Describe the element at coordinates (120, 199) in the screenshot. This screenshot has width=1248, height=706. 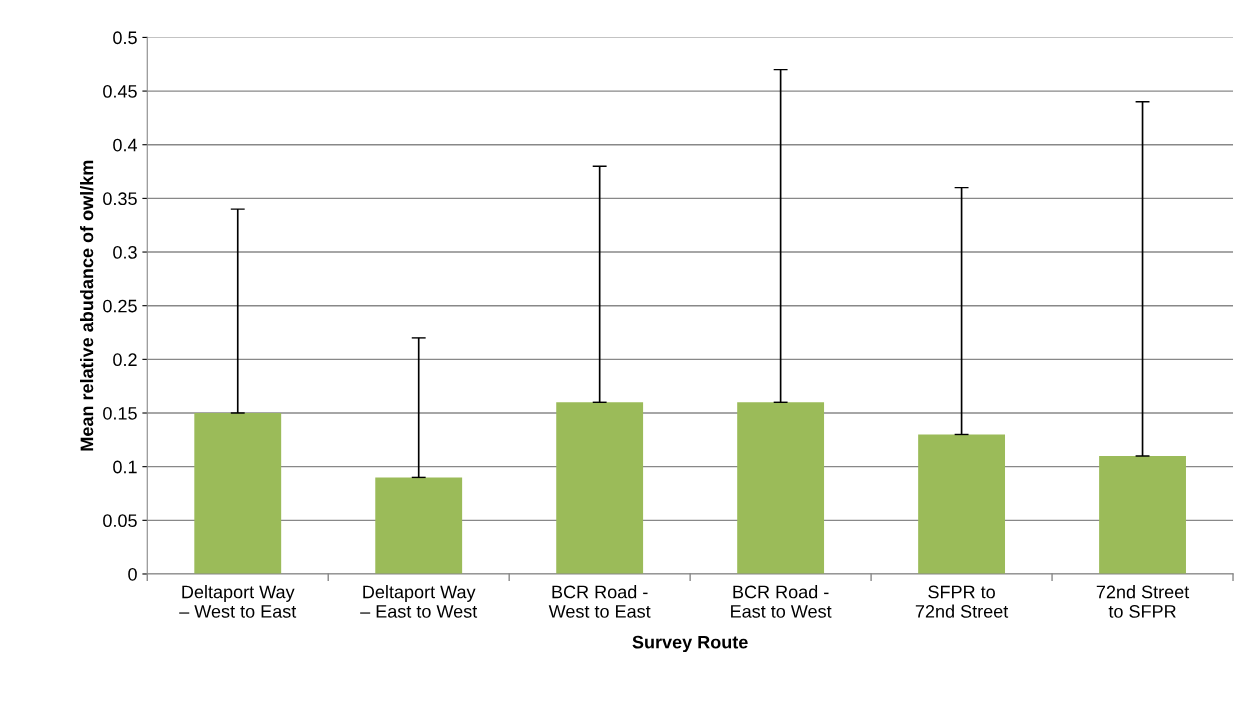
I see `y-tick-label: 0.35` at that location.